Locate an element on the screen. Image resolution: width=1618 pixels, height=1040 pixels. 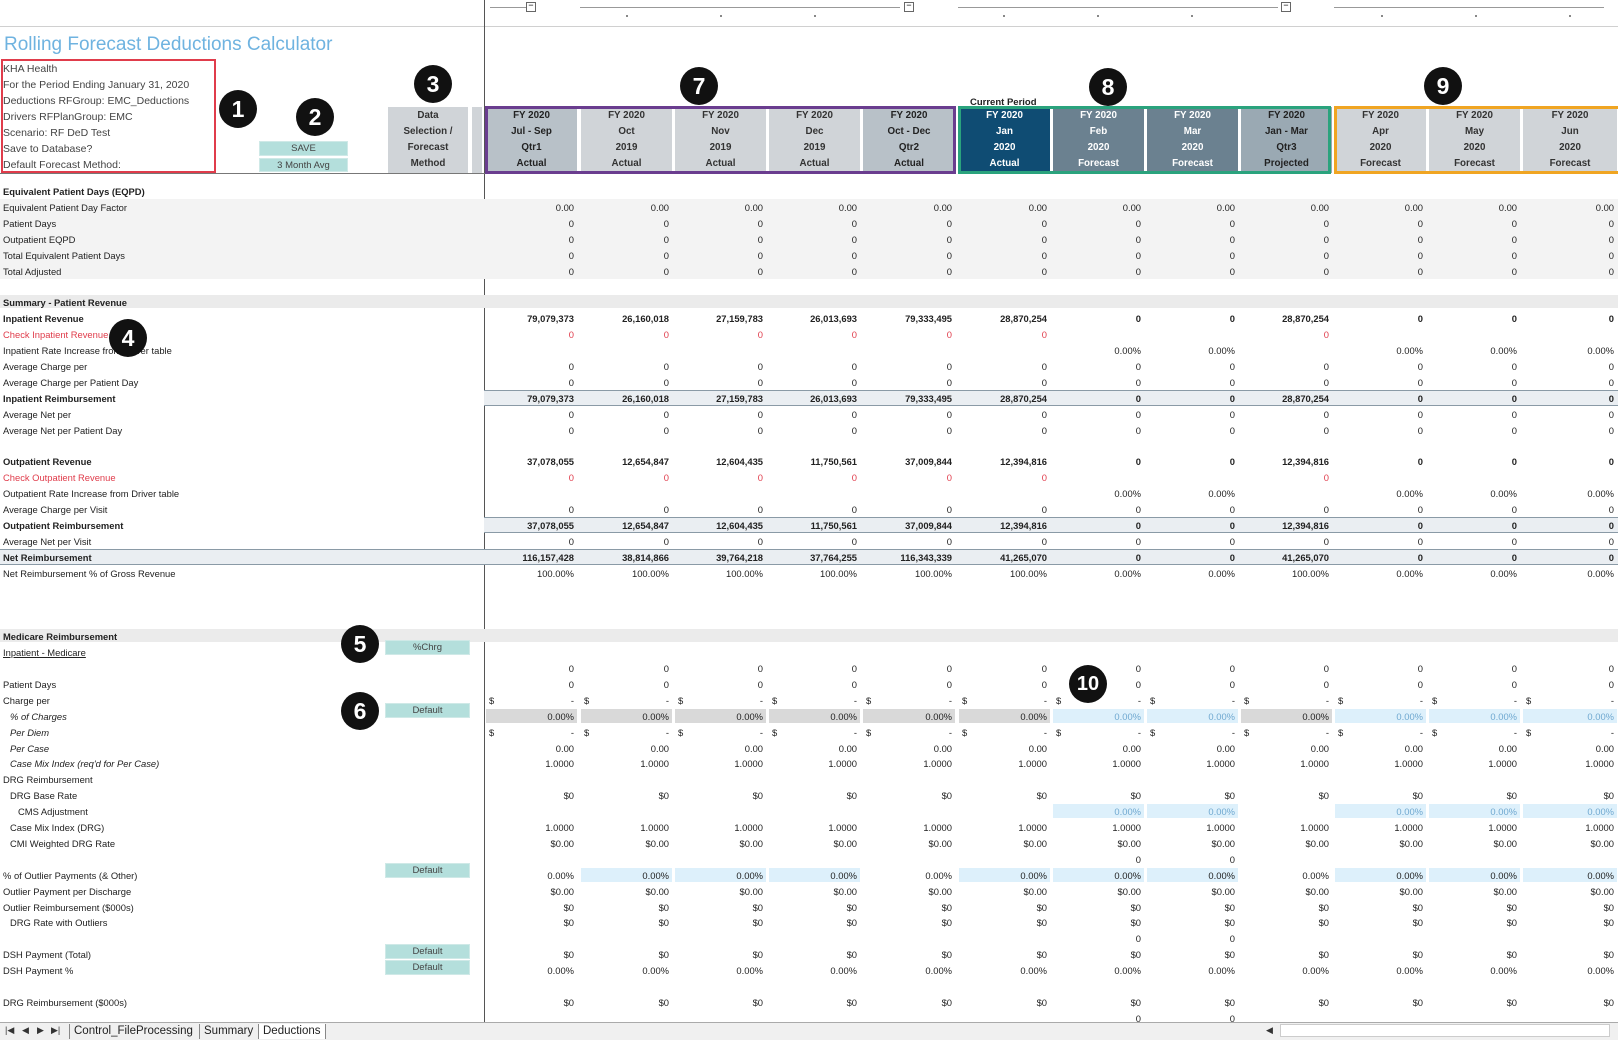
last-sheet-arrow-icon: ▶| is located at coordinates (56, 1030).